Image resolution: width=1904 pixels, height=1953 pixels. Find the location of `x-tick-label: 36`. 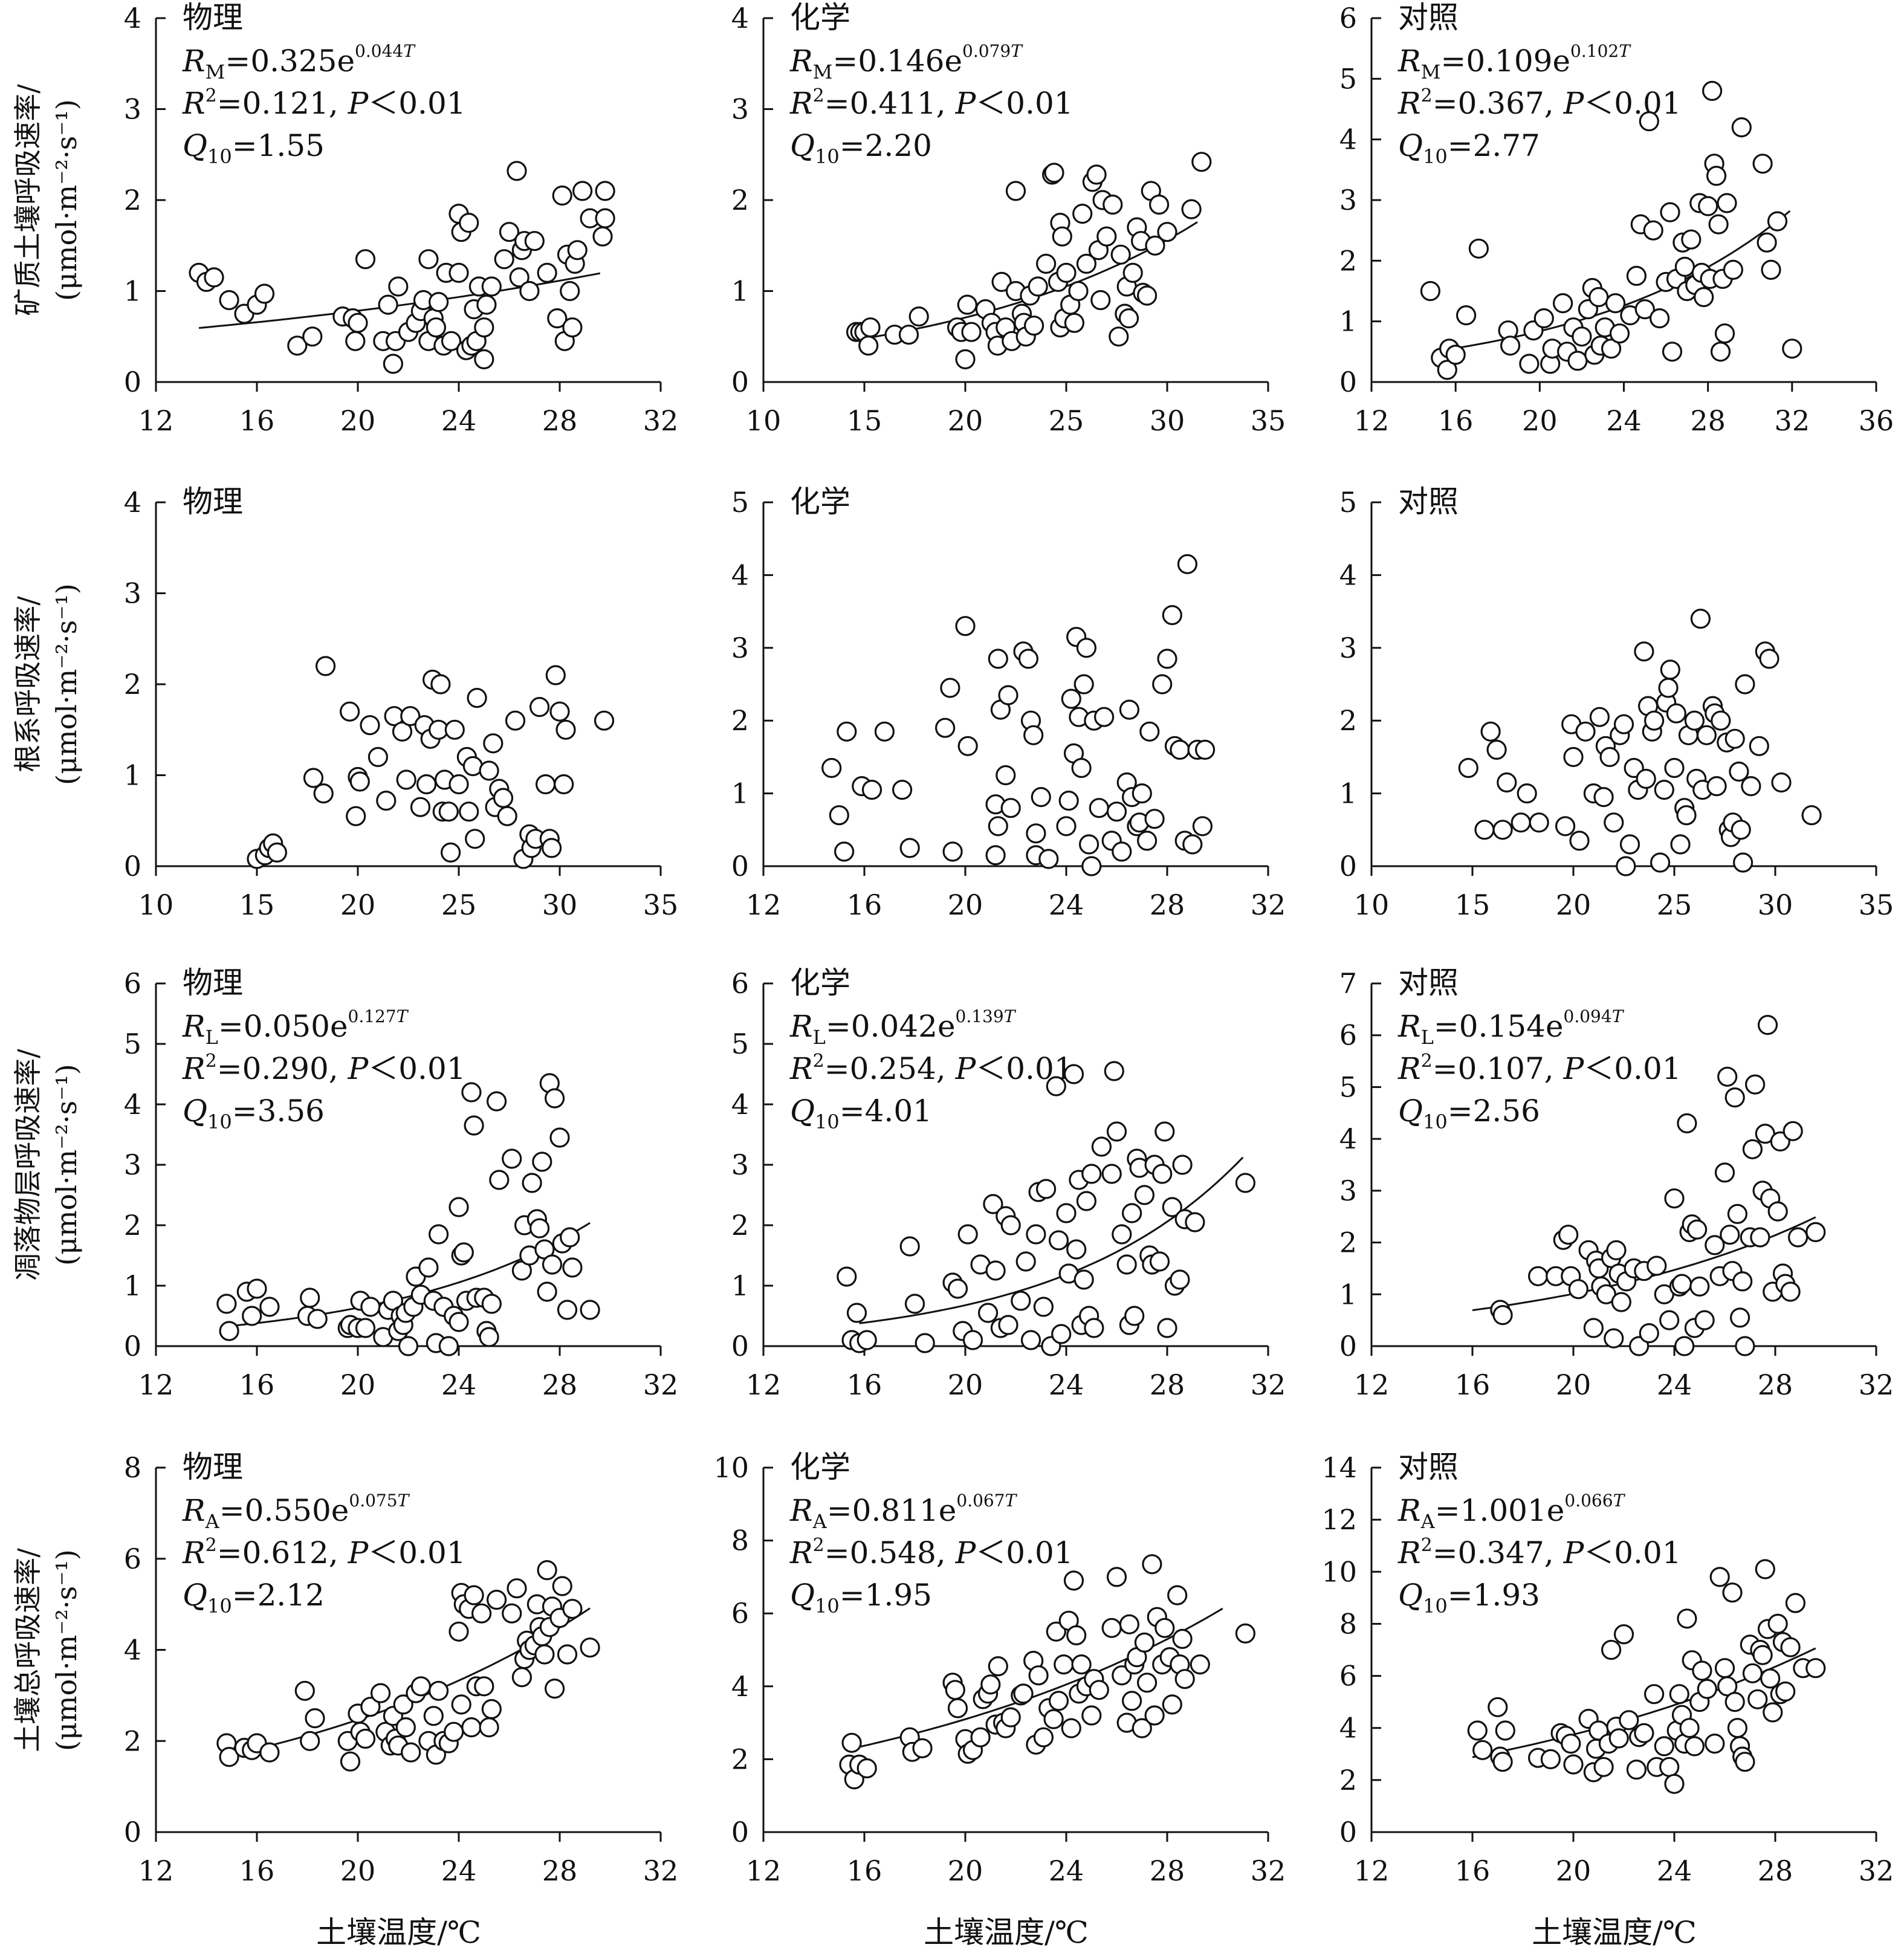

x-tick-label: 36 is located at coordinates (1876, 420).